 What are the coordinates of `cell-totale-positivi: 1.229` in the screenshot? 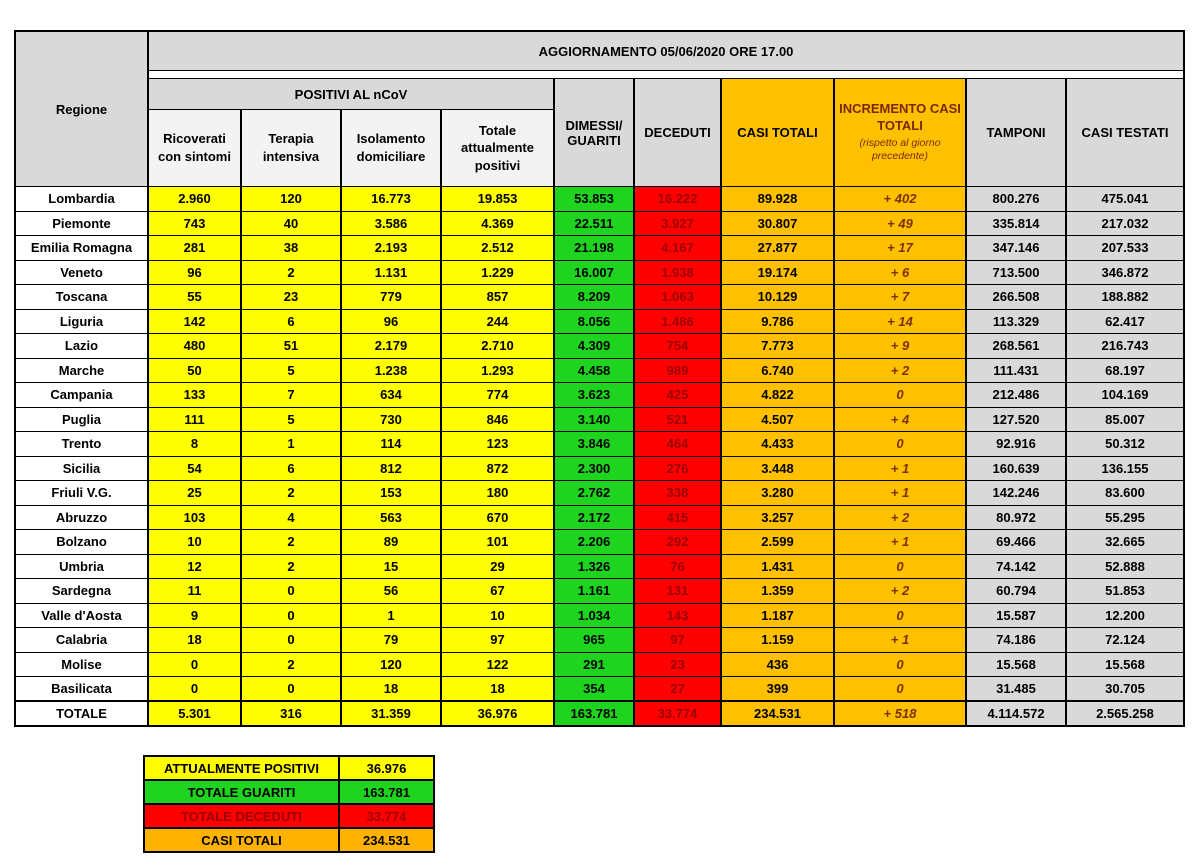 It's located at (497, 272).